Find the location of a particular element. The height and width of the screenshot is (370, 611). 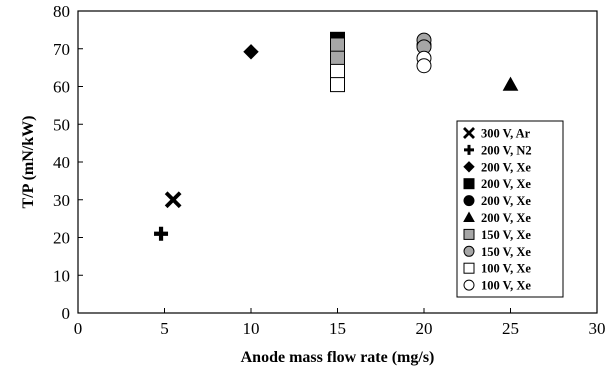

x-tick-label: 20 is located at coordinates (424, 328).